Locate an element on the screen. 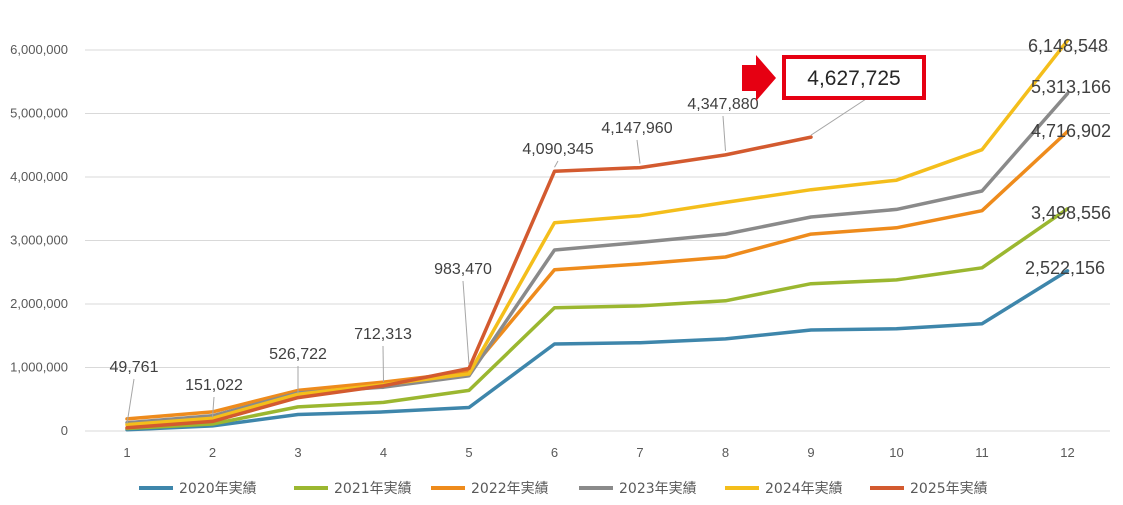 Image resolution: width=1123 pixels, height=505 pixels. y-tick-label: 3,000,000 is located at coordinates (39, 240).